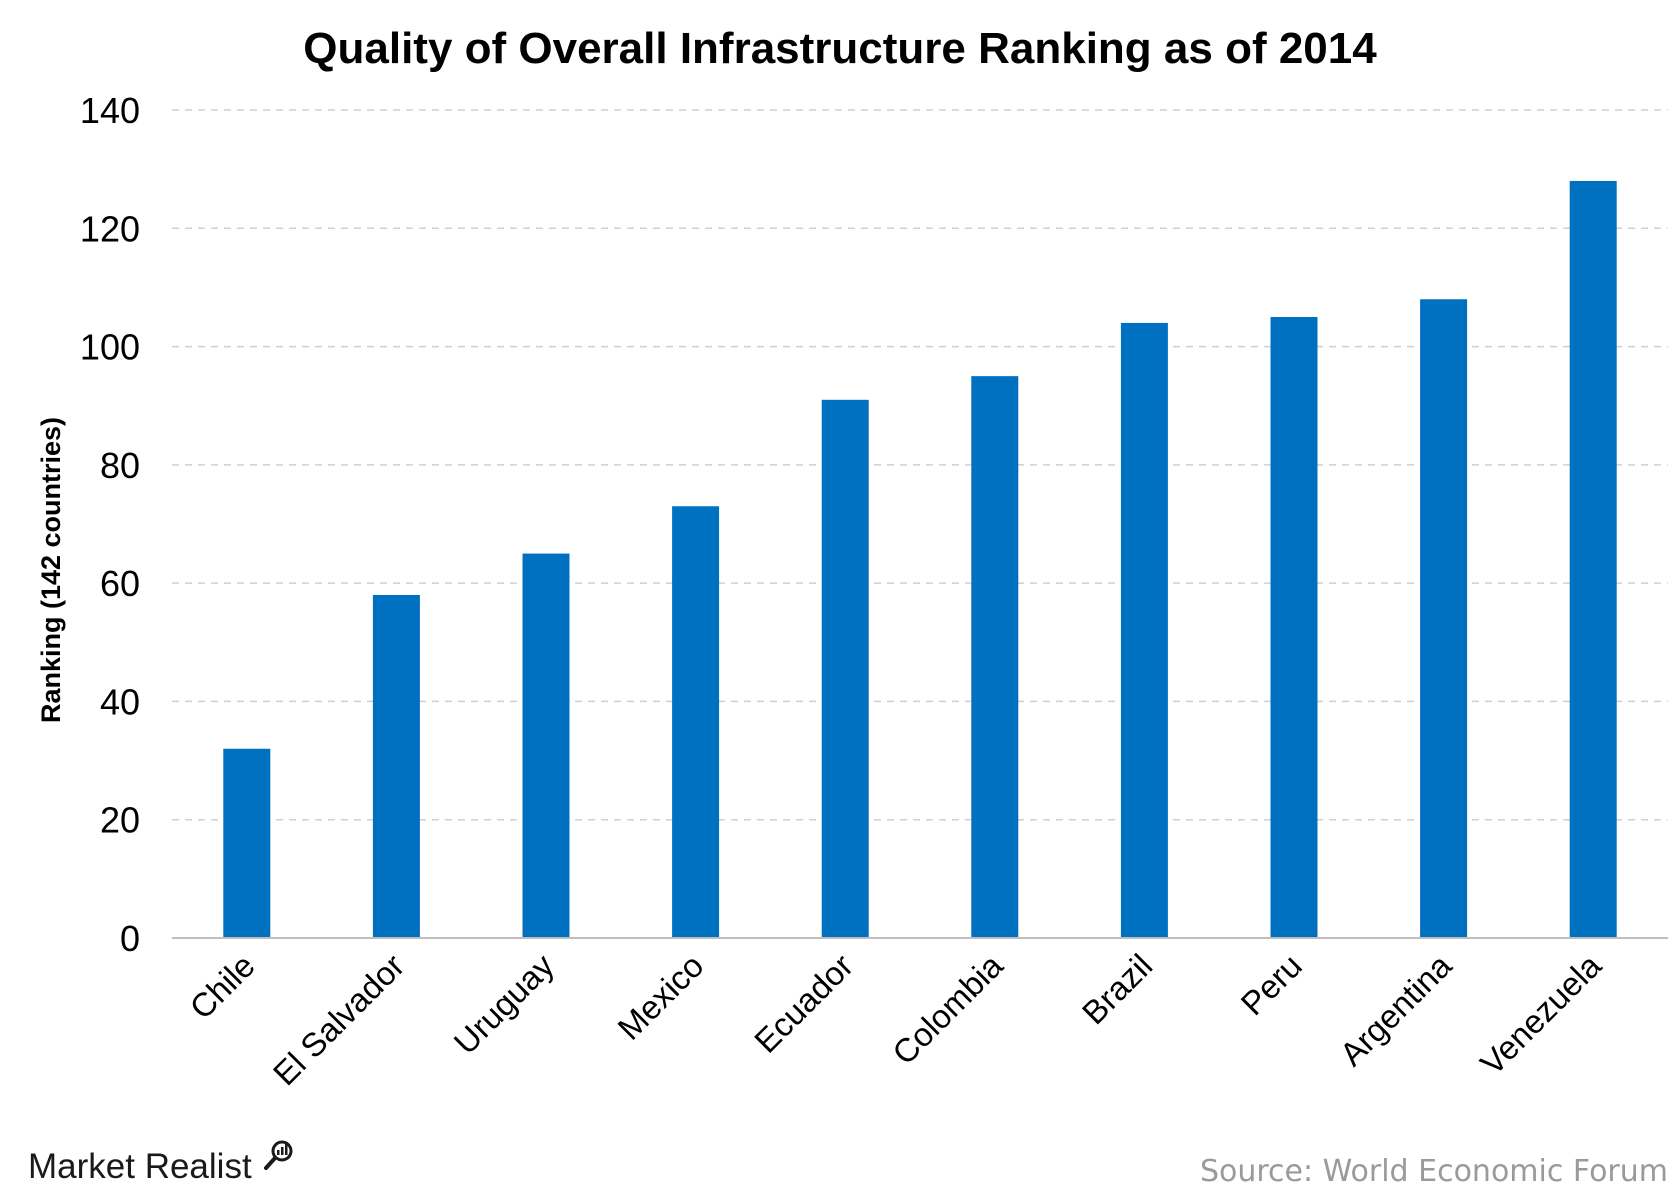 The height and width of the screenshot is (1200, 1680). What do you see at coordinates (947, 1008) in the screenshot?
I see `x-tick-label: Colombia` at bounding box center [947, 1008].